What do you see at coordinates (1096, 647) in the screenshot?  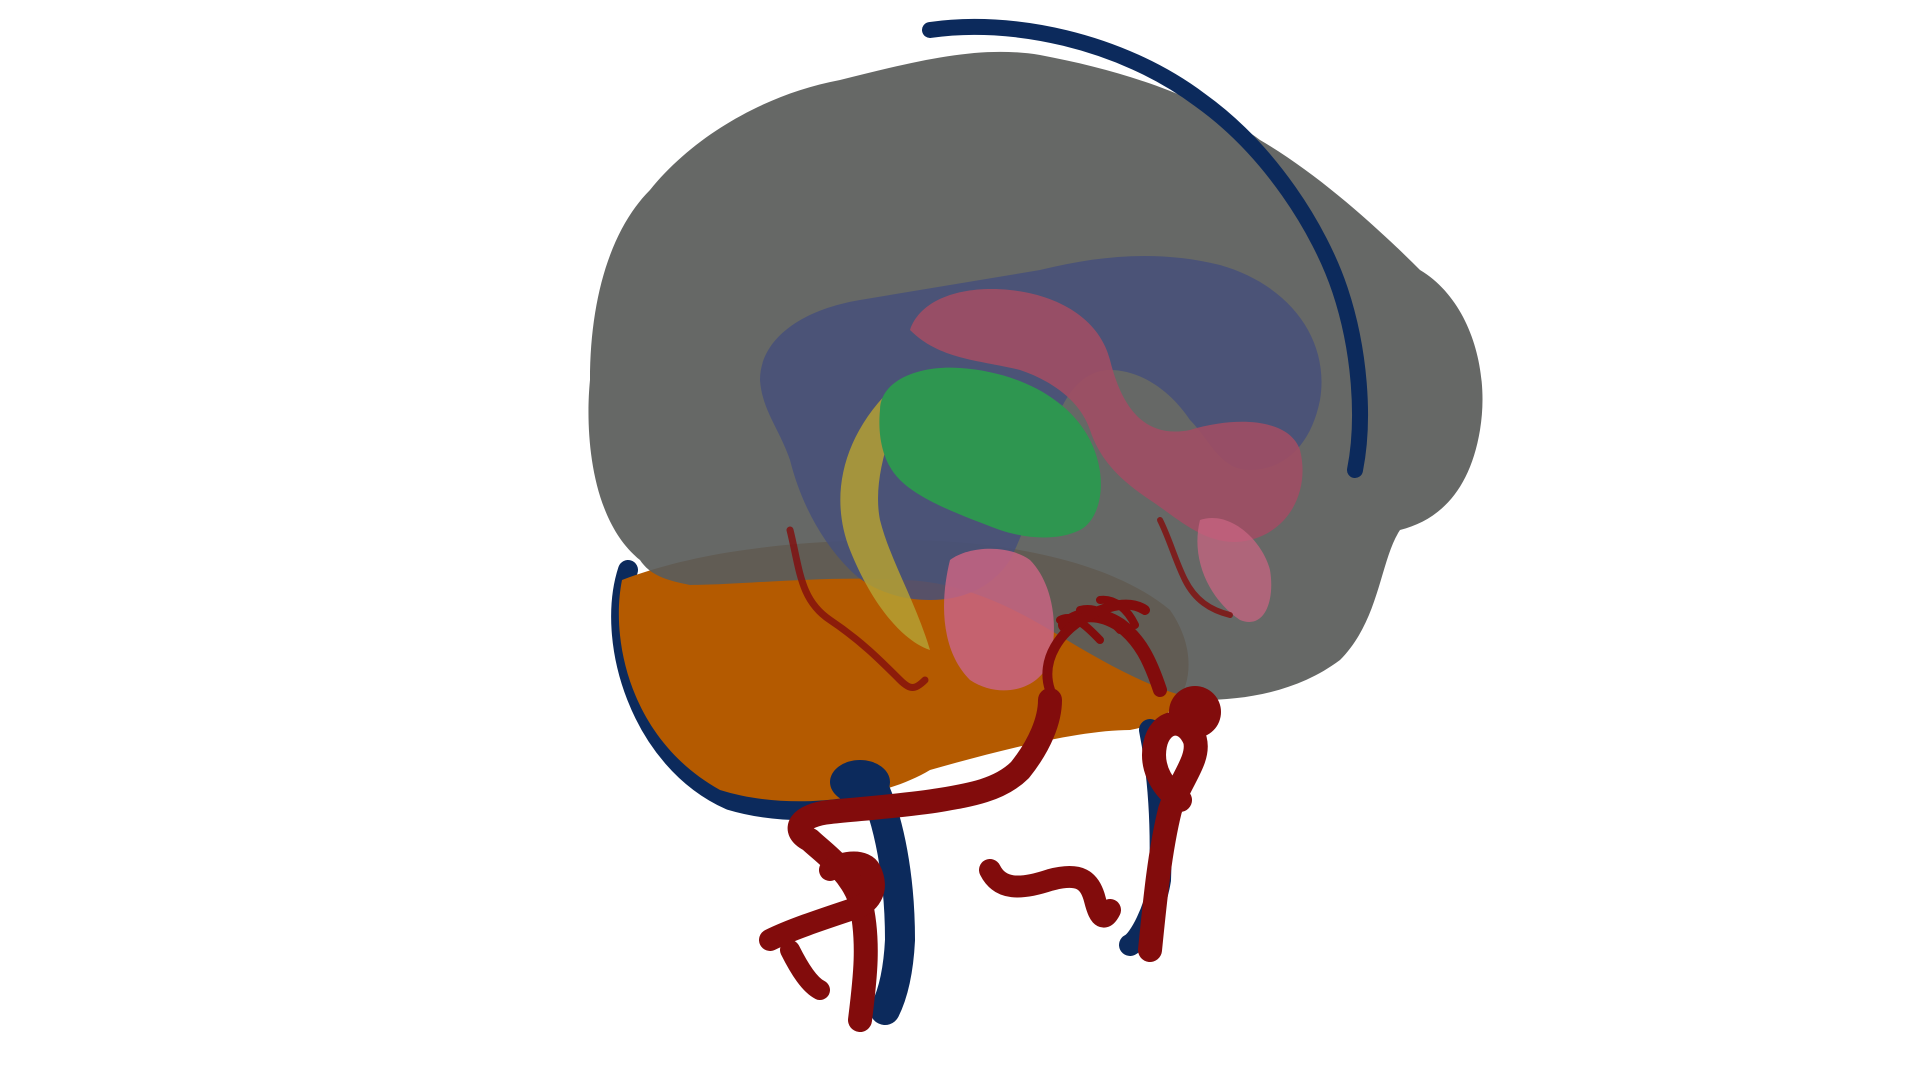 I see `posterior-cerebral-artery` at bounding box center [1096, 647].